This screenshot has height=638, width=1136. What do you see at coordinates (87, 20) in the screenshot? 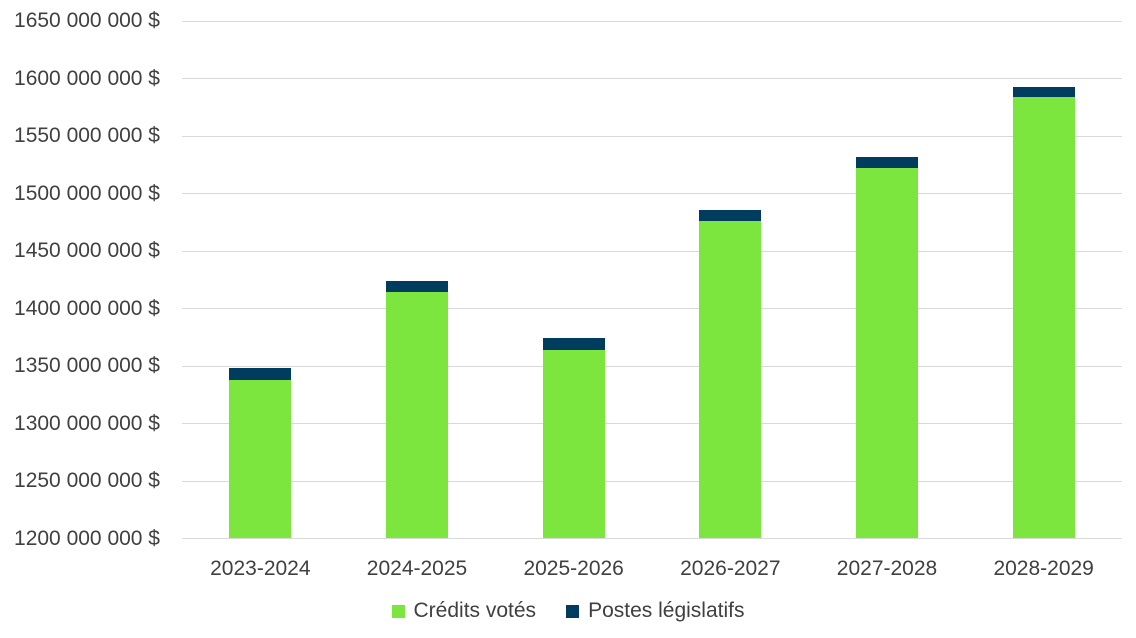
I see `y-axis-tick-label: 1650 000 000 $` at bounding box center [87, 20].